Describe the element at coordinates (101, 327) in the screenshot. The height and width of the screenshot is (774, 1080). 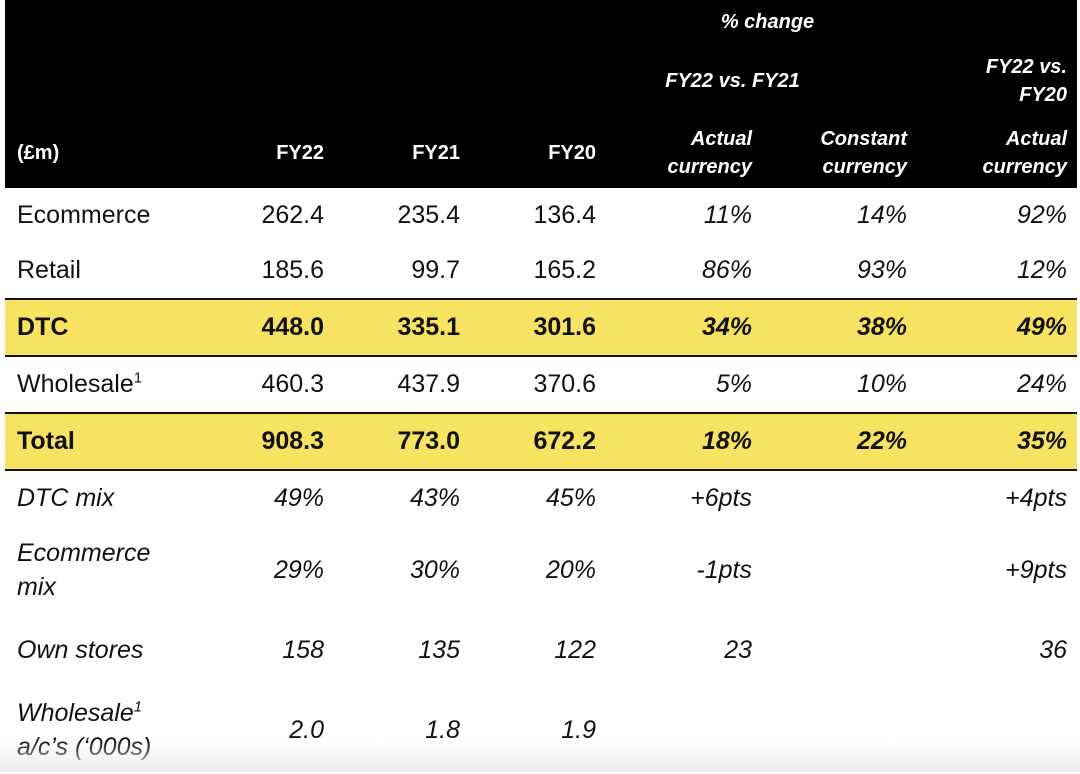
I see `row-label: DTC` at that location.